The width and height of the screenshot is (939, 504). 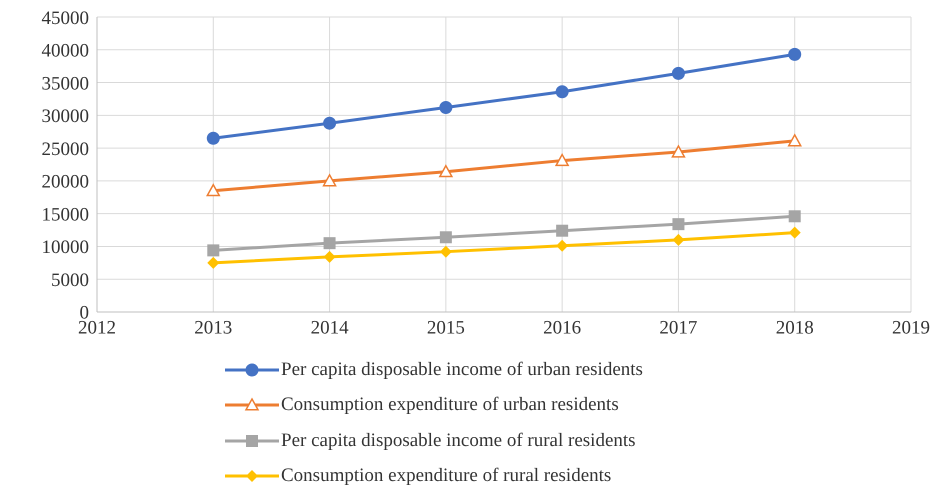 I want to click on x-tick-label: 2018, so click(x=795, y=327).